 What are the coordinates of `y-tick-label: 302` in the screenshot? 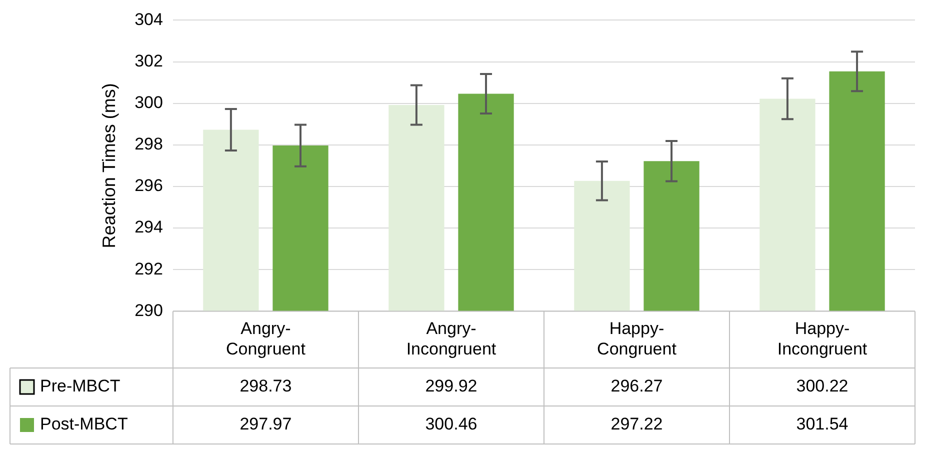 It's located at (148, 60).